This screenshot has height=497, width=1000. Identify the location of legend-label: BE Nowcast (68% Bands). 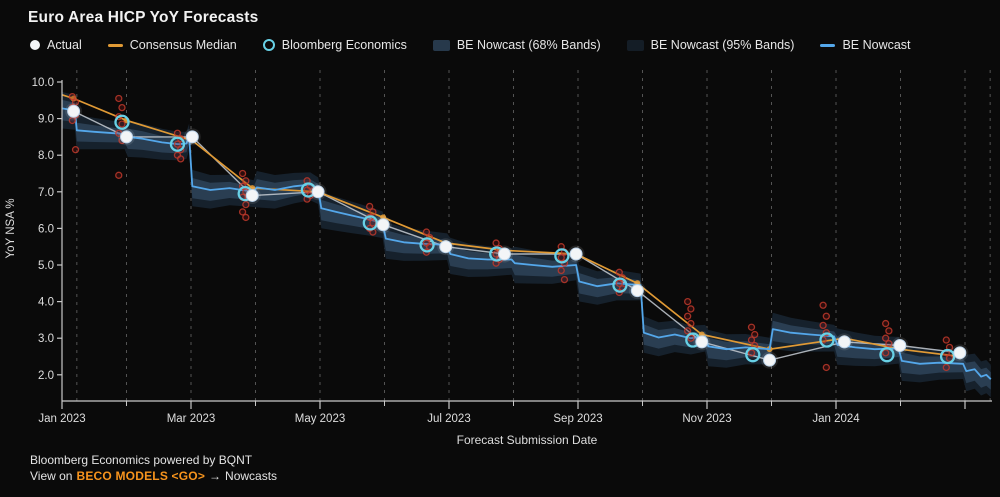
(528, 45).